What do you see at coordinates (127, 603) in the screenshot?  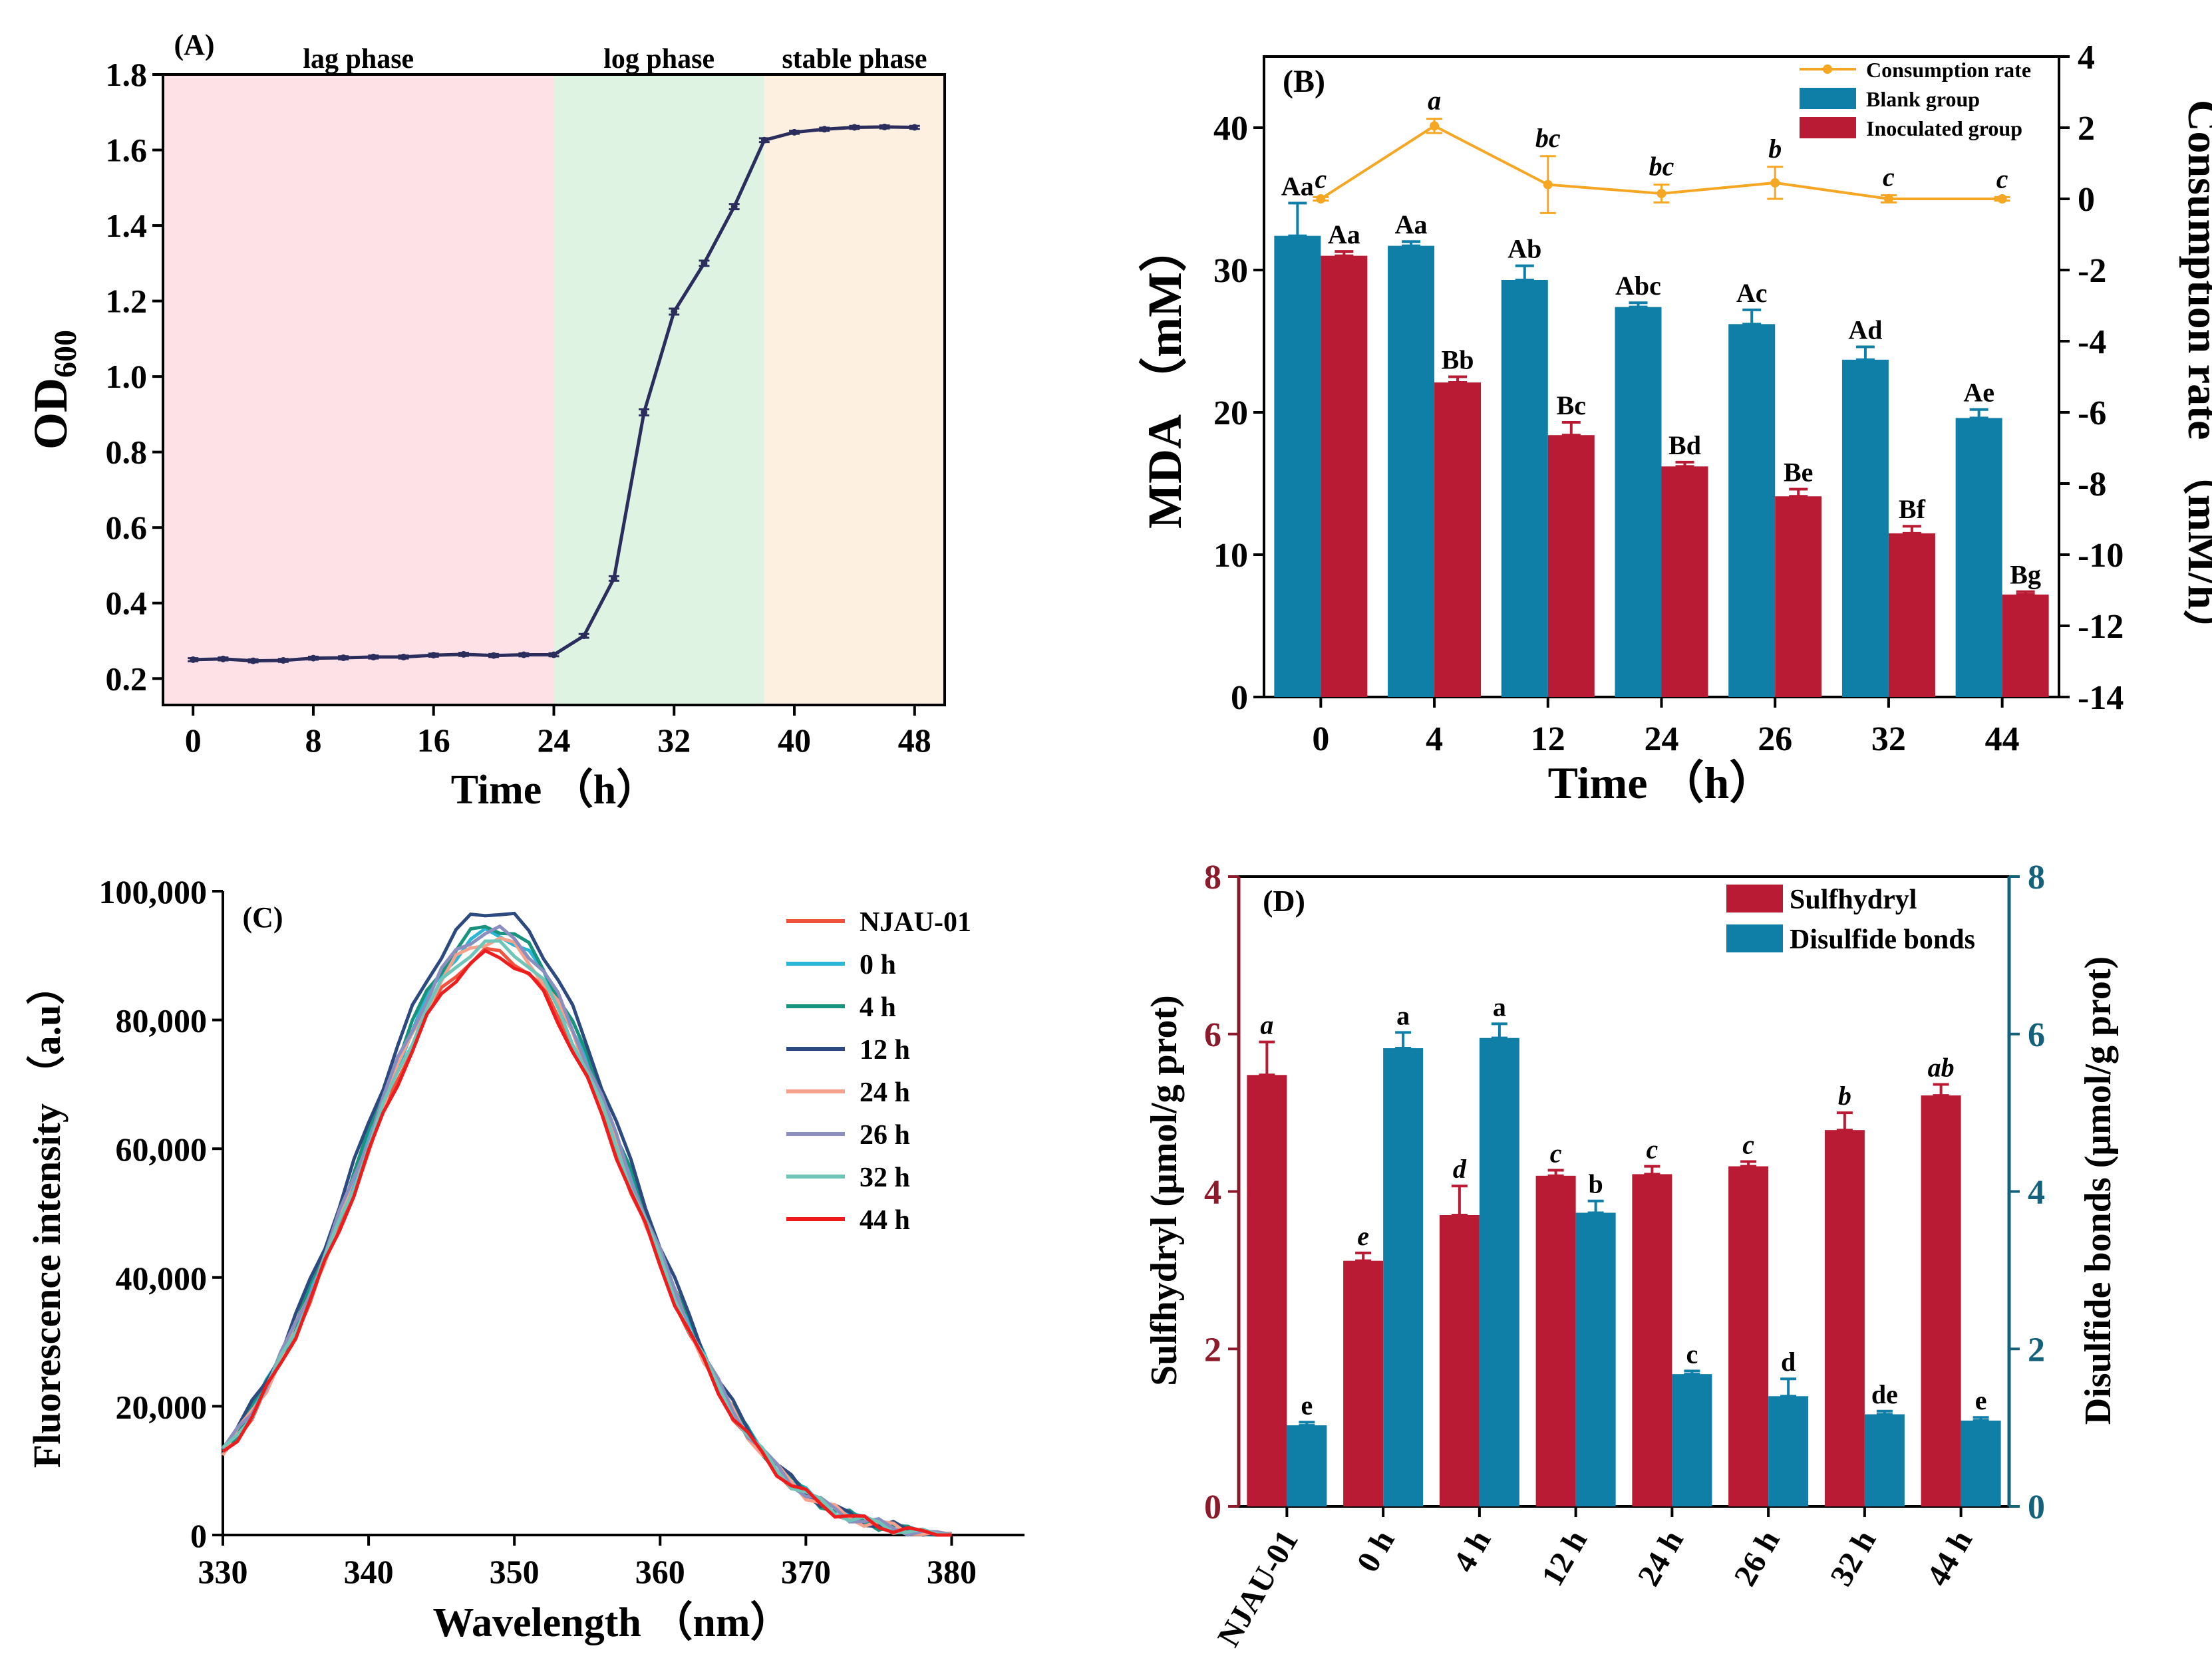 I see `y-tick-label: 0.4` at bounding box center [127, 603].